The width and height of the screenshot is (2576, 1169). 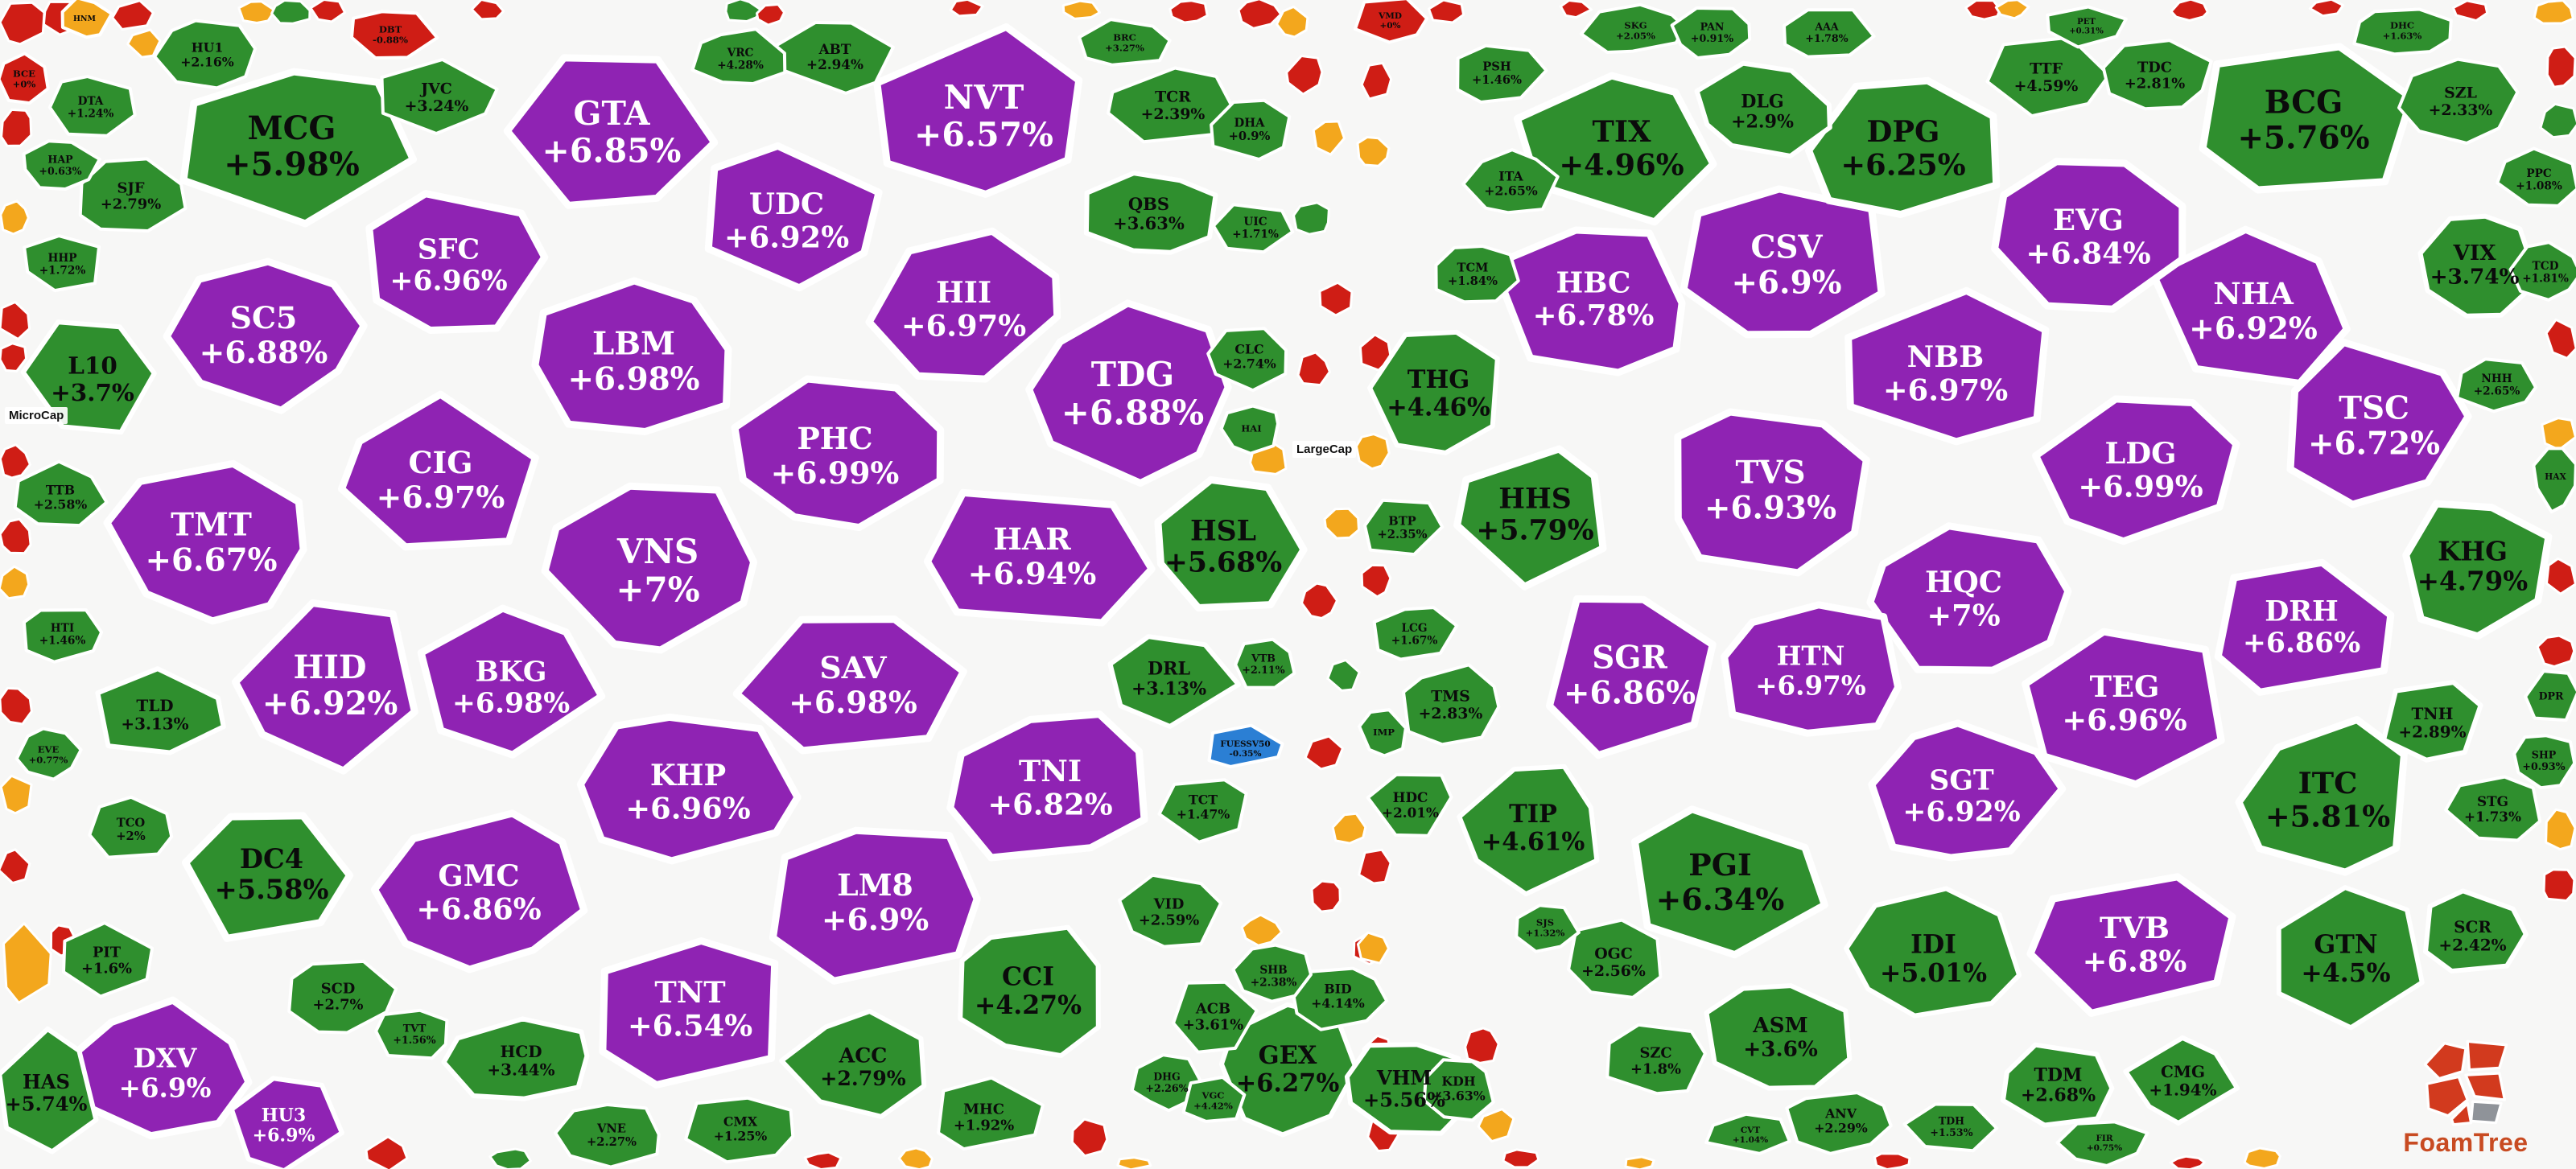 I want to click on cell-SJS, so click(x=1548, y=929).